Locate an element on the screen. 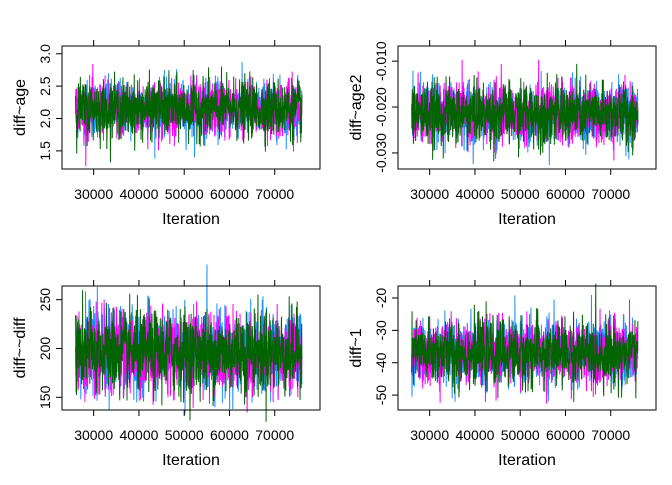 The width and height of the screenshot is (672, 485). y-tick-label: -20 is located at coordinates (381, 298).